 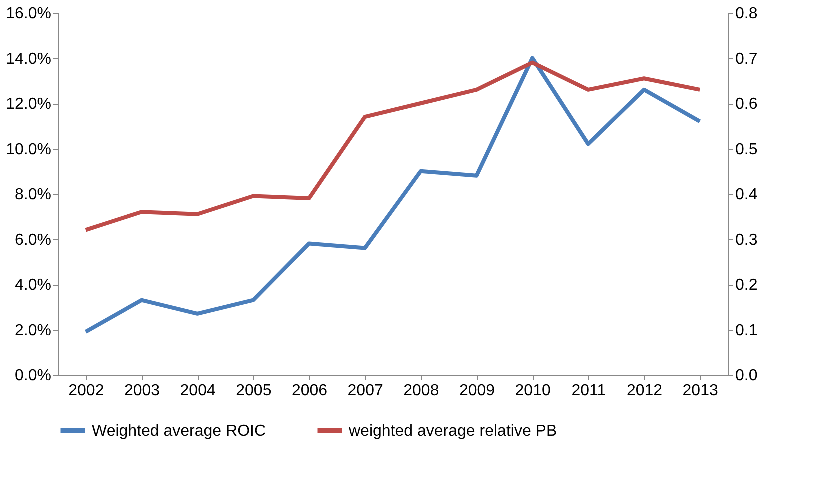 What do you see at coordinates (700, 391) in the screenshot?
I see `x-tick-label: 2013` at bounding box center [700, 391].